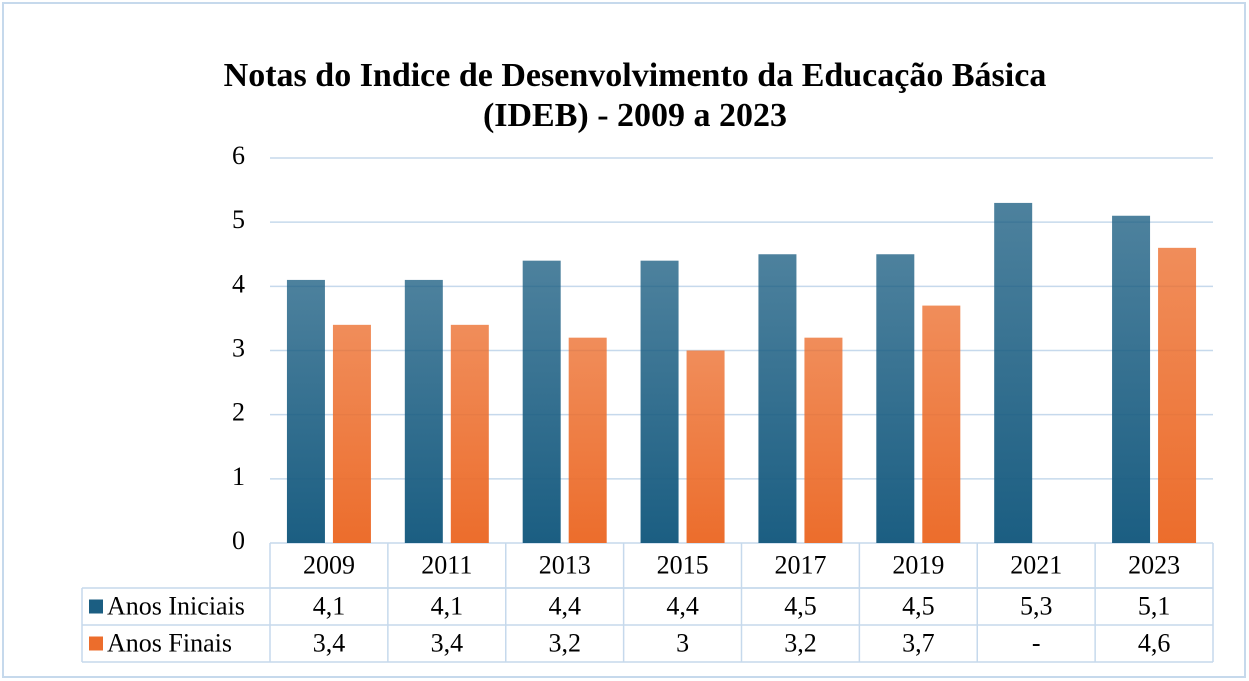  I want to click on x-tick-label: 2017, so click(800, 564).